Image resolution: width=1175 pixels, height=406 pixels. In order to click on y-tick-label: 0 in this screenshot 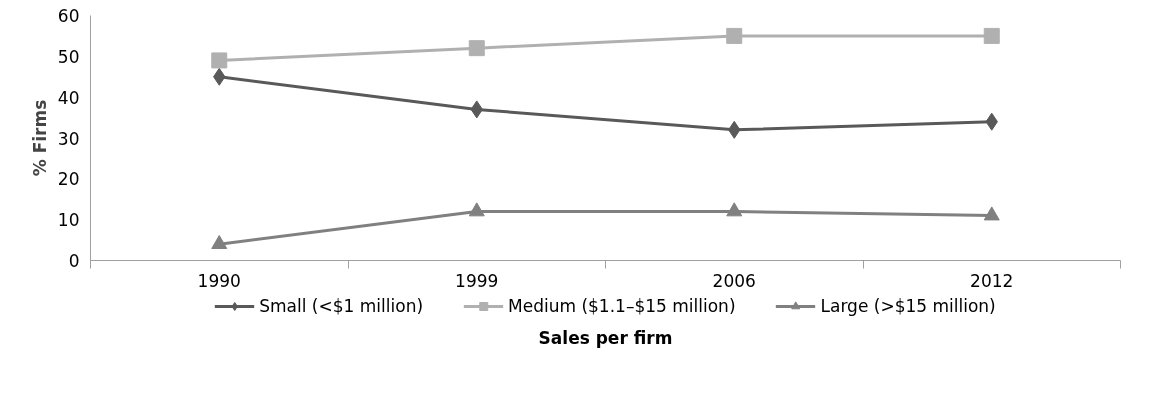, I will do `click(74, 261)`.